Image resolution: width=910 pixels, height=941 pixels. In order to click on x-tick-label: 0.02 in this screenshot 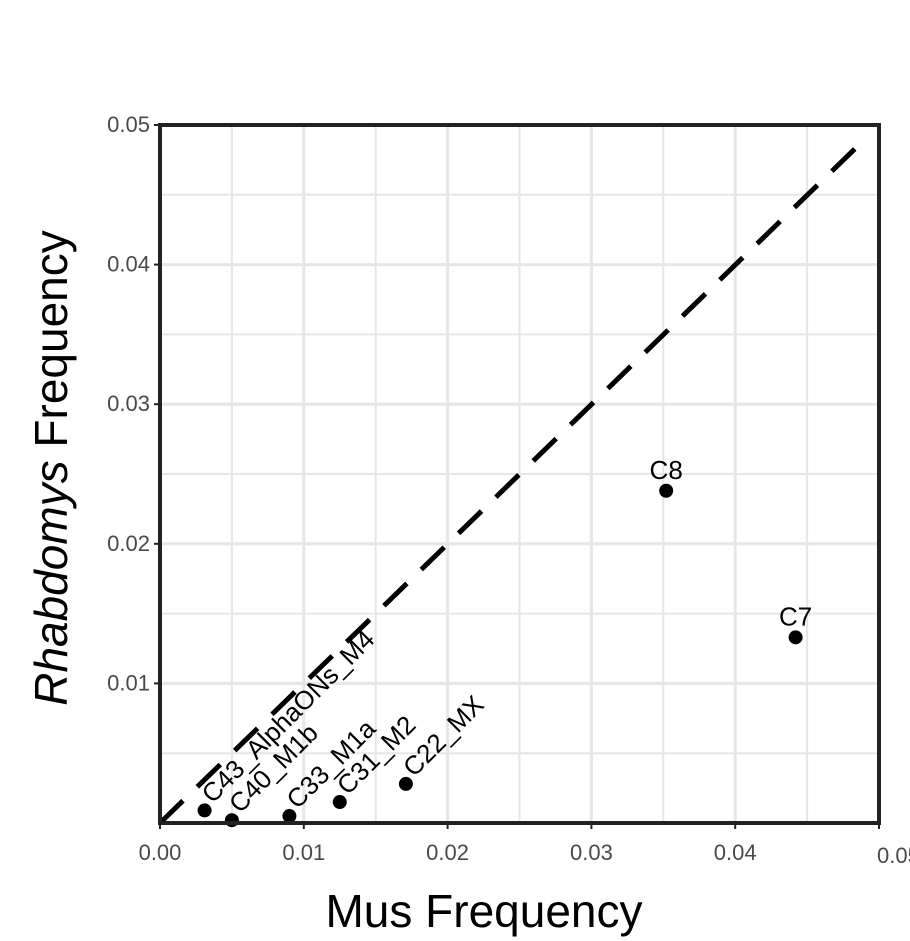, I will do `click(447, 852)`.